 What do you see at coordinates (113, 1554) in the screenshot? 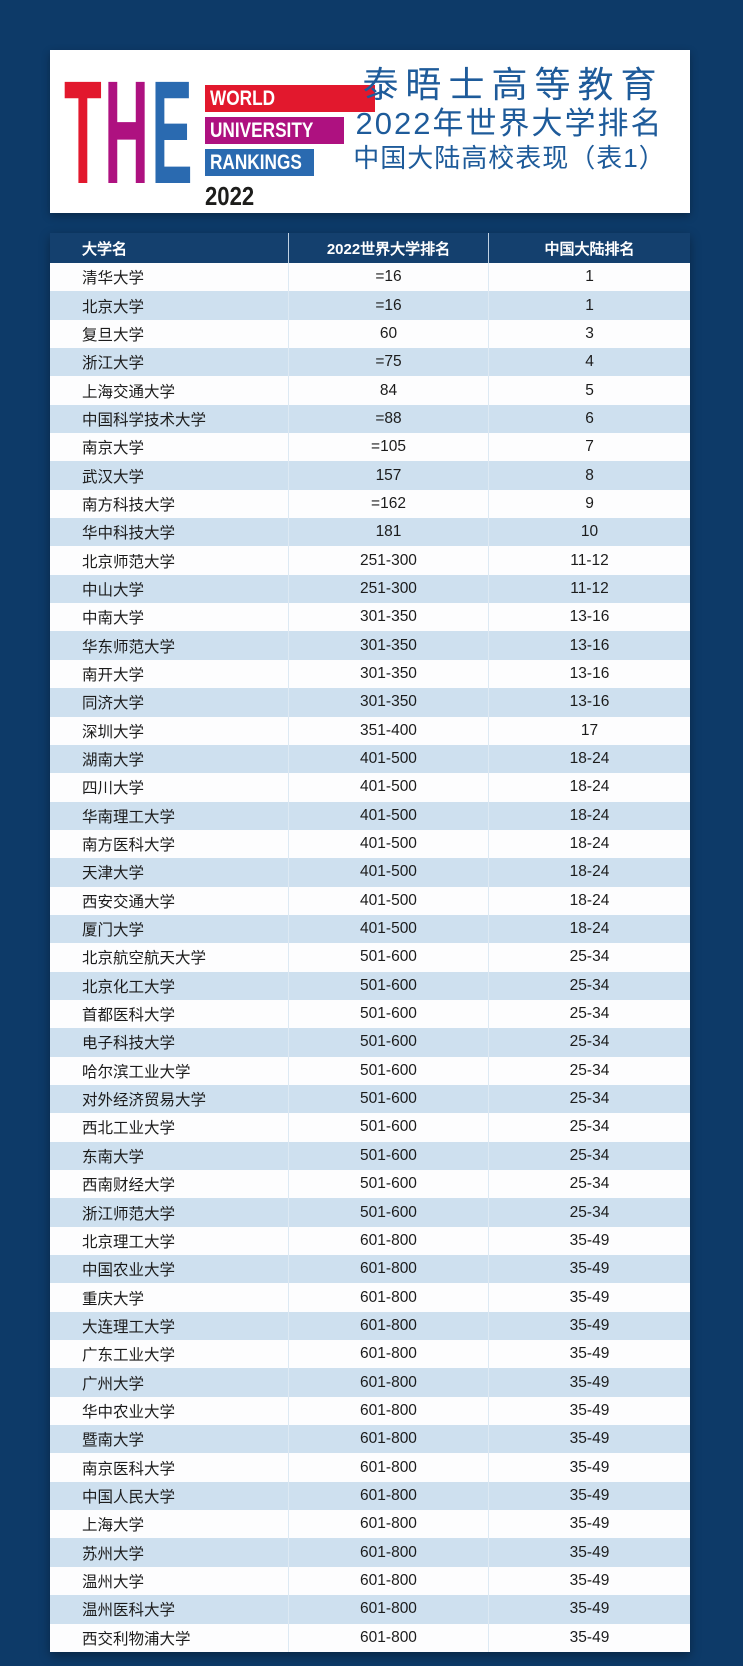
I see `university-name-cell: 苏州大学` at bounding box center [113, 1554].